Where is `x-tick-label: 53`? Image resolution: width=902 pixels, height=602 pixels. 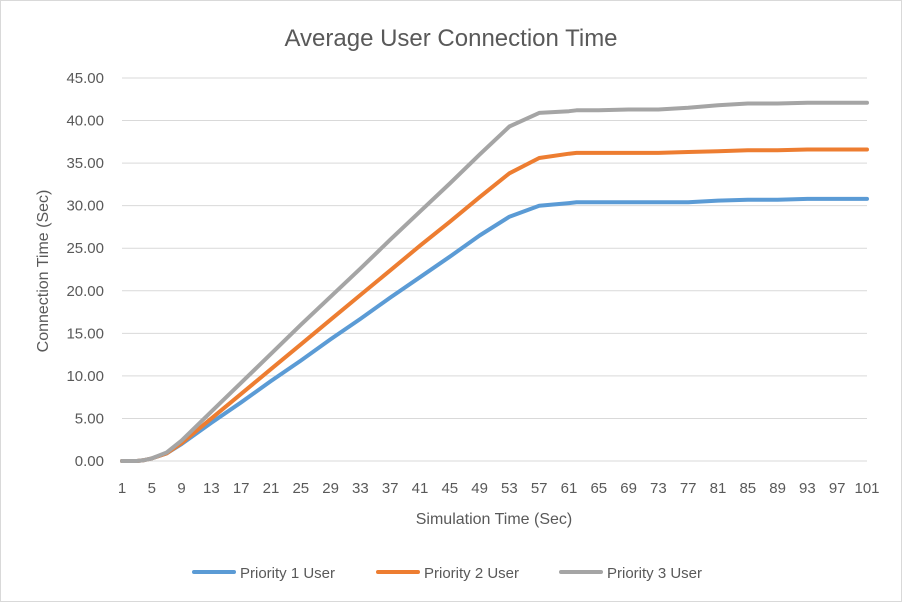 x-tick-label: 53 is located at coordinates (509, 488).